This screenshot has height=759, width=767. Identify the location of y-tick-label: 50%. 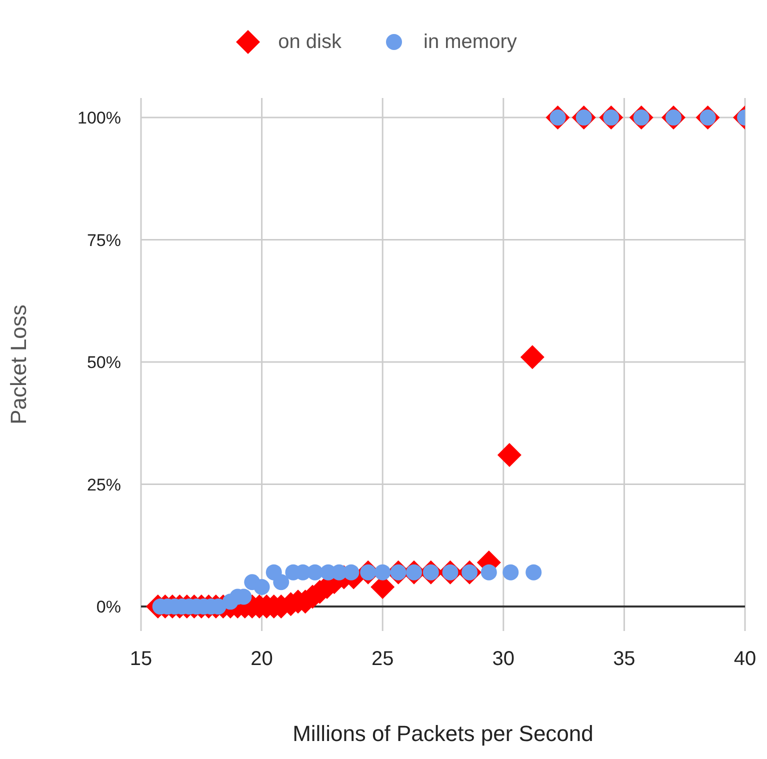
(103, 362).